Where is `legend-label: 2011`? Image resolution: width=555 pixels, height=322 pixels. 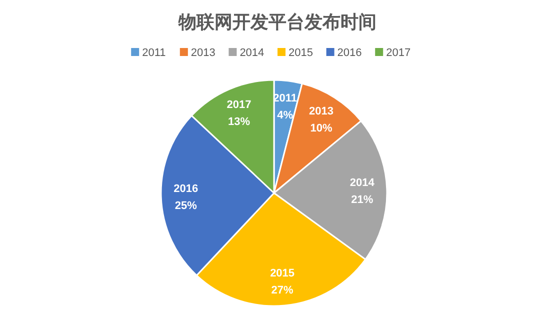 legend-label: 2011 is located at coordinates (154, 53).